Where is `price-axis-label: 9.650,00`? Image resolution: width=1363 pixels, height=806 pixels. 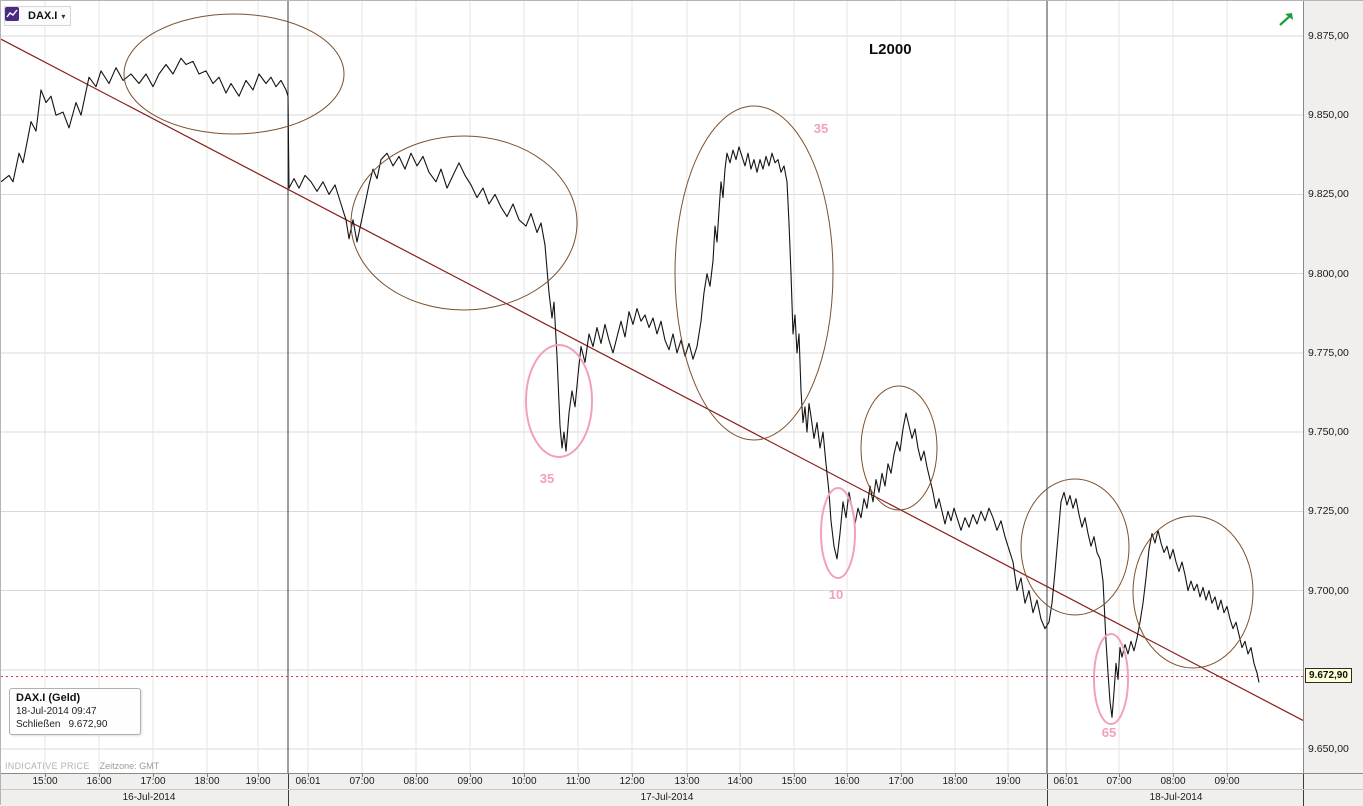
price-axis-label: 9.650,00 is located at coordinates (1328, 749).